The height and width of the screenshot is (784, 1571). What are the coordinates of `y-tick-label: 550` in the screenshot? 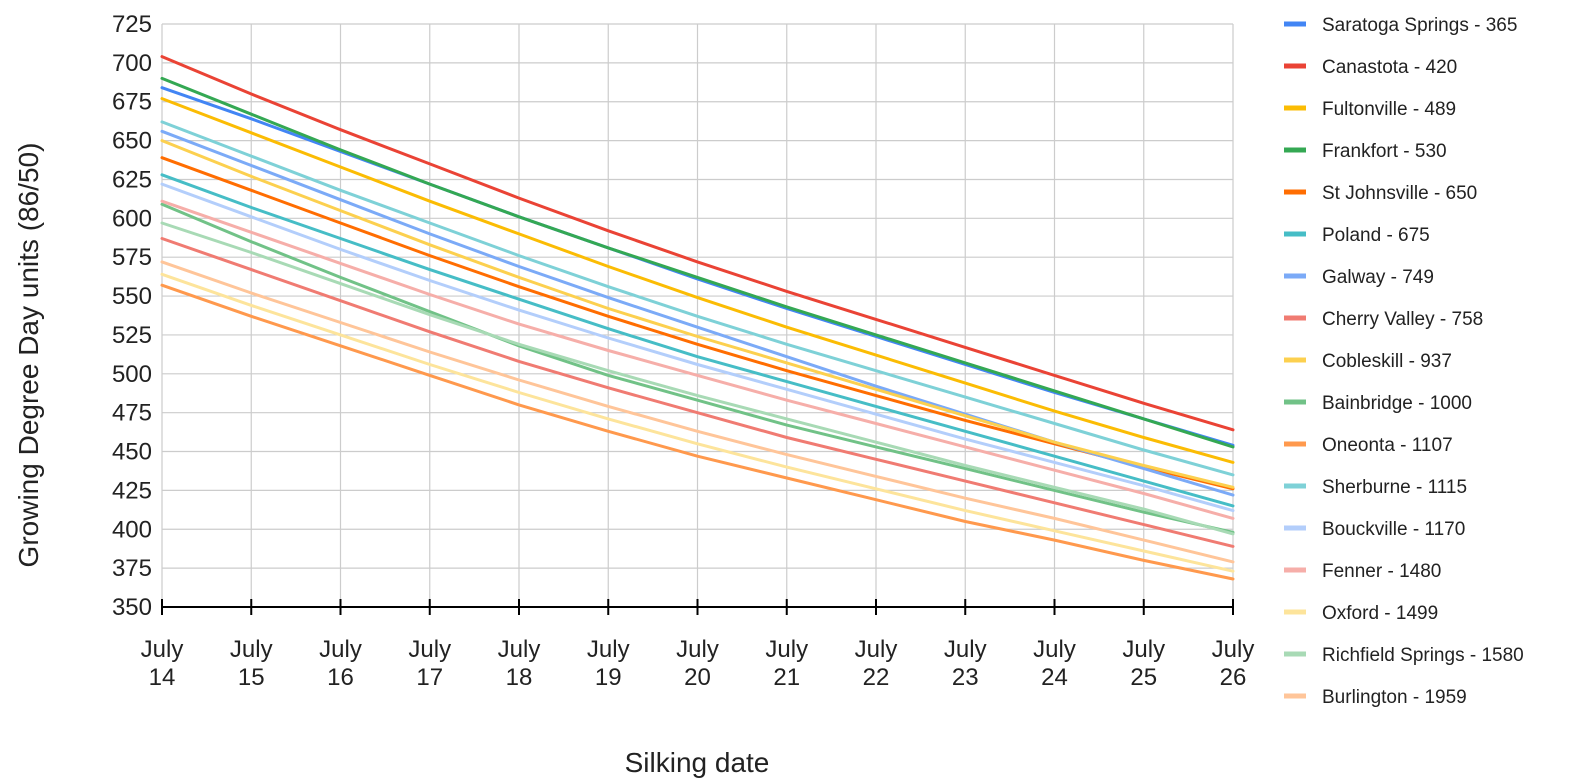 It's located at (132, 296).